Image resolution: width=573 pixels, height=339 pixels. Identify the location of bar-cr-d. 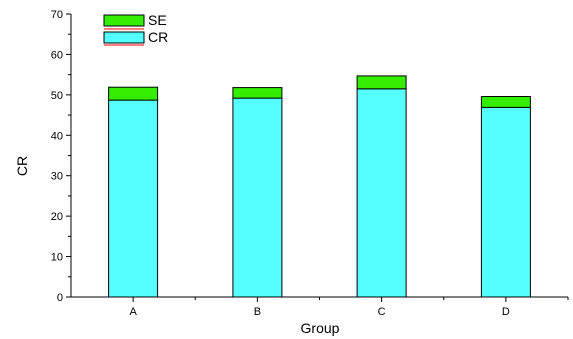
(505, 202).